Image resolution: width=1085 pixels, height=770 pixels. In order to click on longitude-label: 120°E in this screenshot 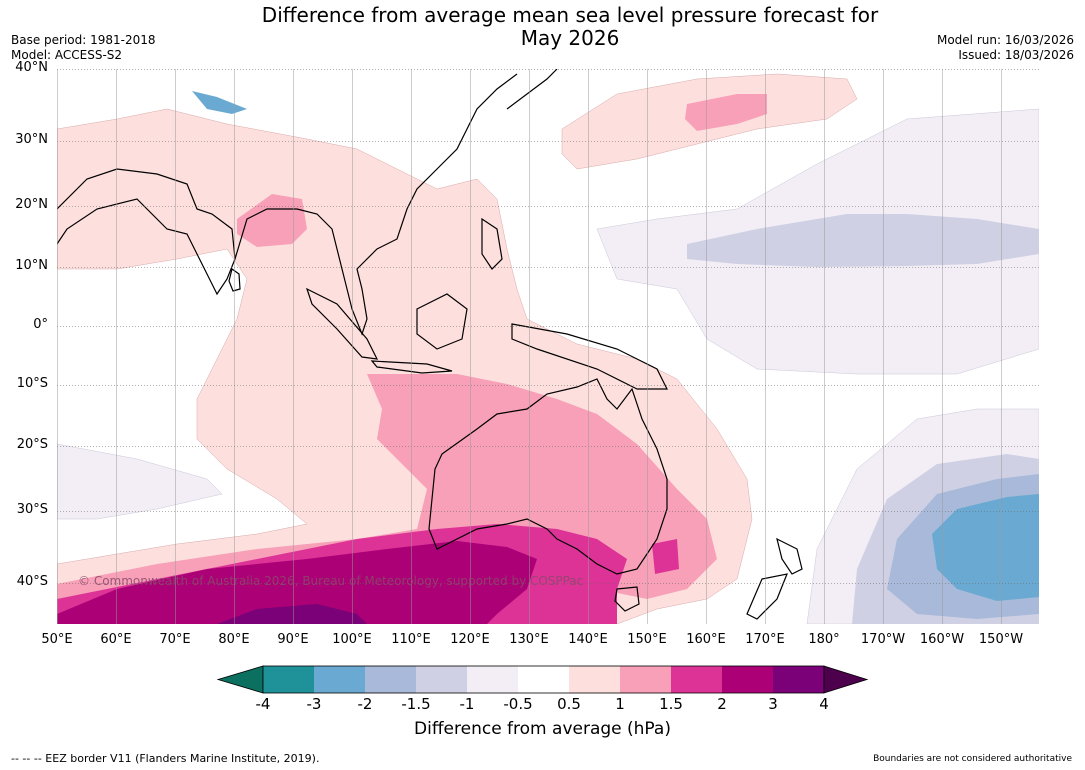, I will do `click(470, 639)`.